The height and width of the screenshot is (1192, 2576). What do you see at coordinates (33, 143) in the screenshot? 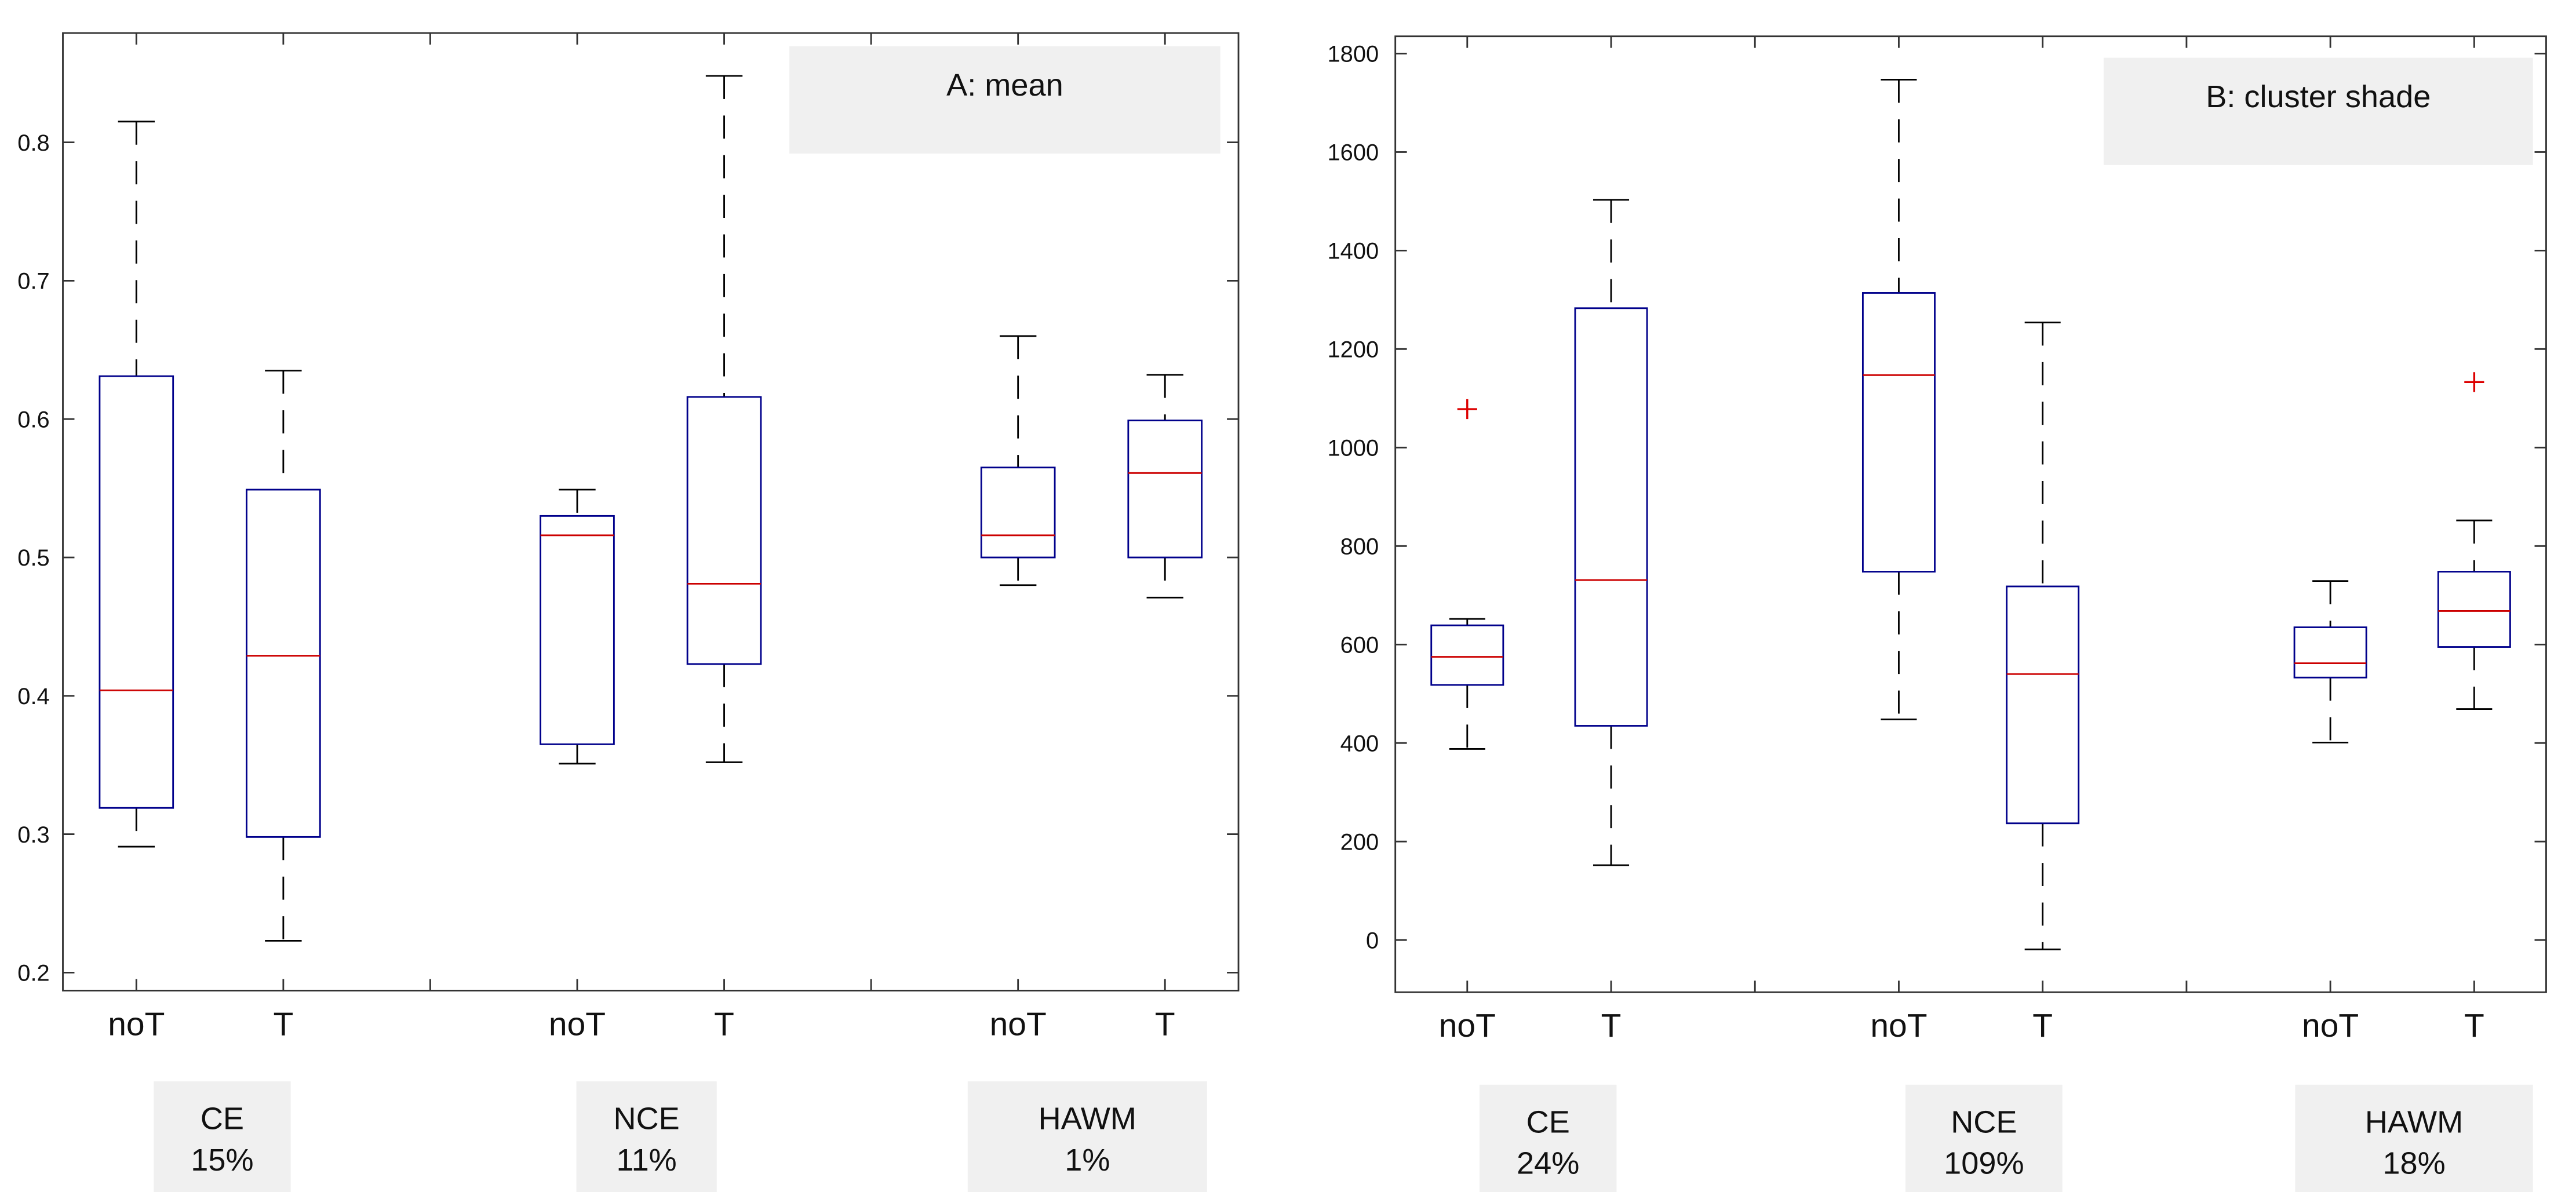
I see `y-tick-label: 0.8` at bounding box center [33, 143].